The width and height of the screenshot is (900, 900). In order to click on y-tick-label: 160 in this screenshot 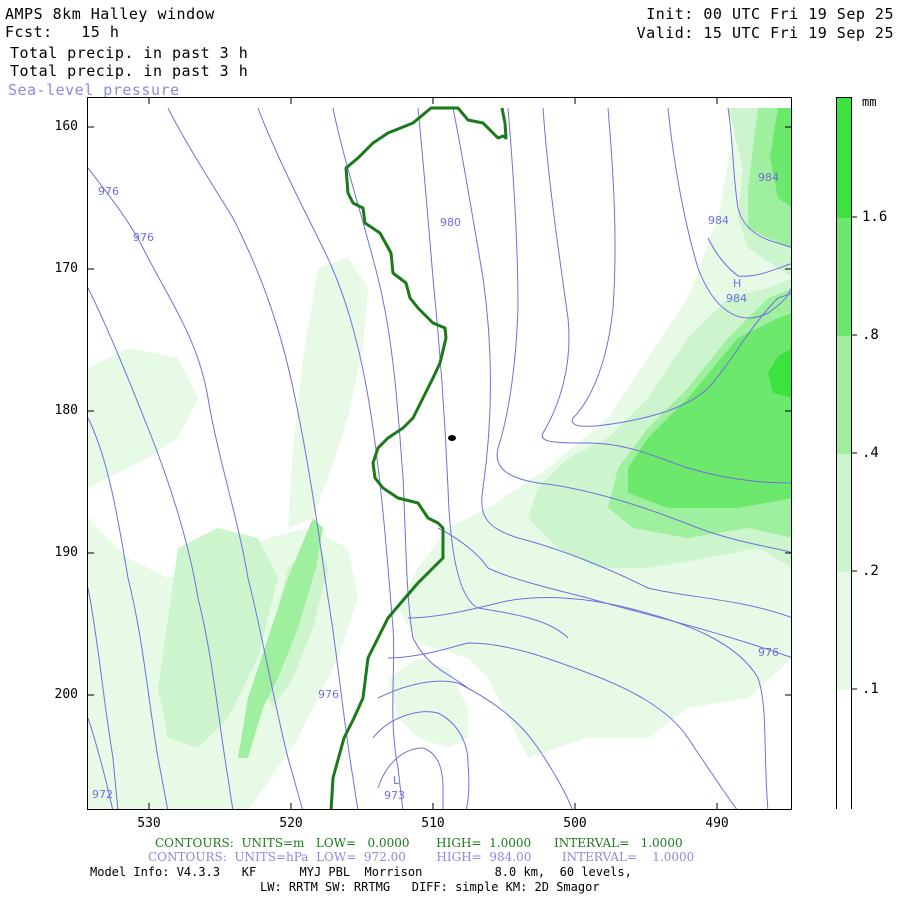, I will do `click(66, 126)`.